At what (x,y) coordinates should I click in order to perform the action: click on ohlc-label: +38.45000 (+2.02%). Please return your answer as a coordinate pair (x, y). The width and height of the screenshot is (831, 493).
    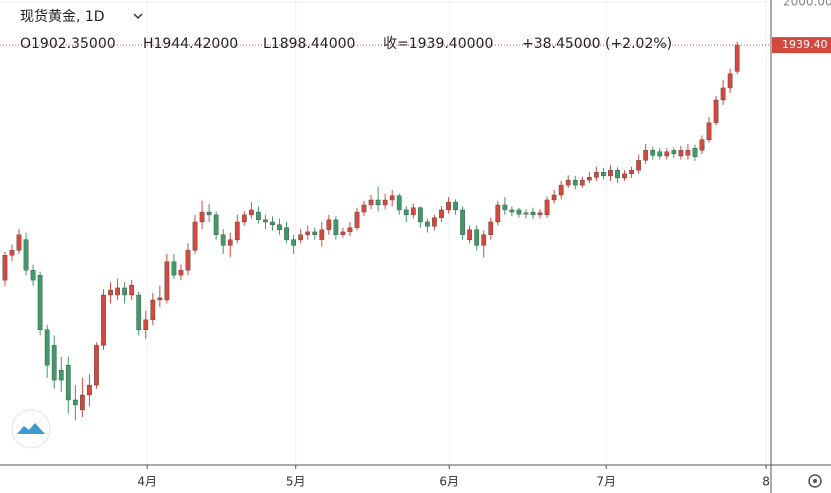
    Looking at the image, I should click on (597, 44).